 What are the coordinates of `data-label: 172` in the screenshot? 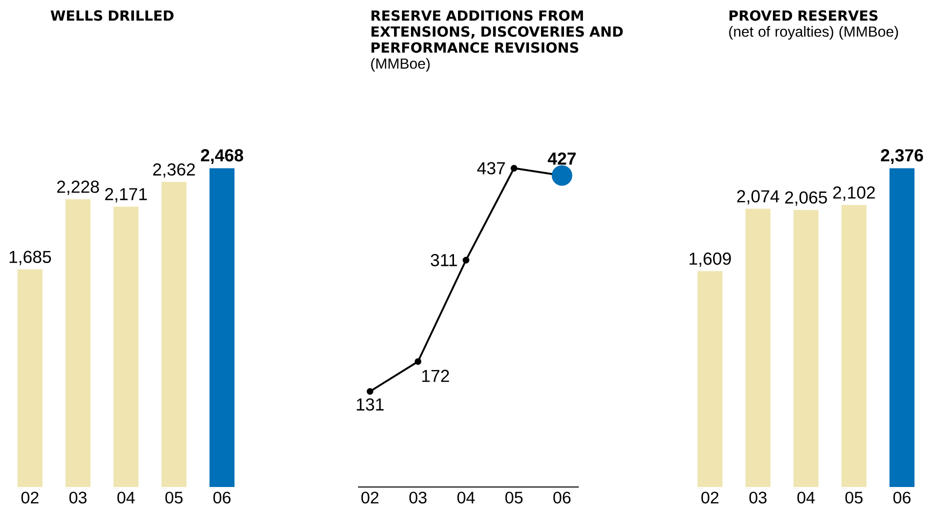 It's located at (435, 376).